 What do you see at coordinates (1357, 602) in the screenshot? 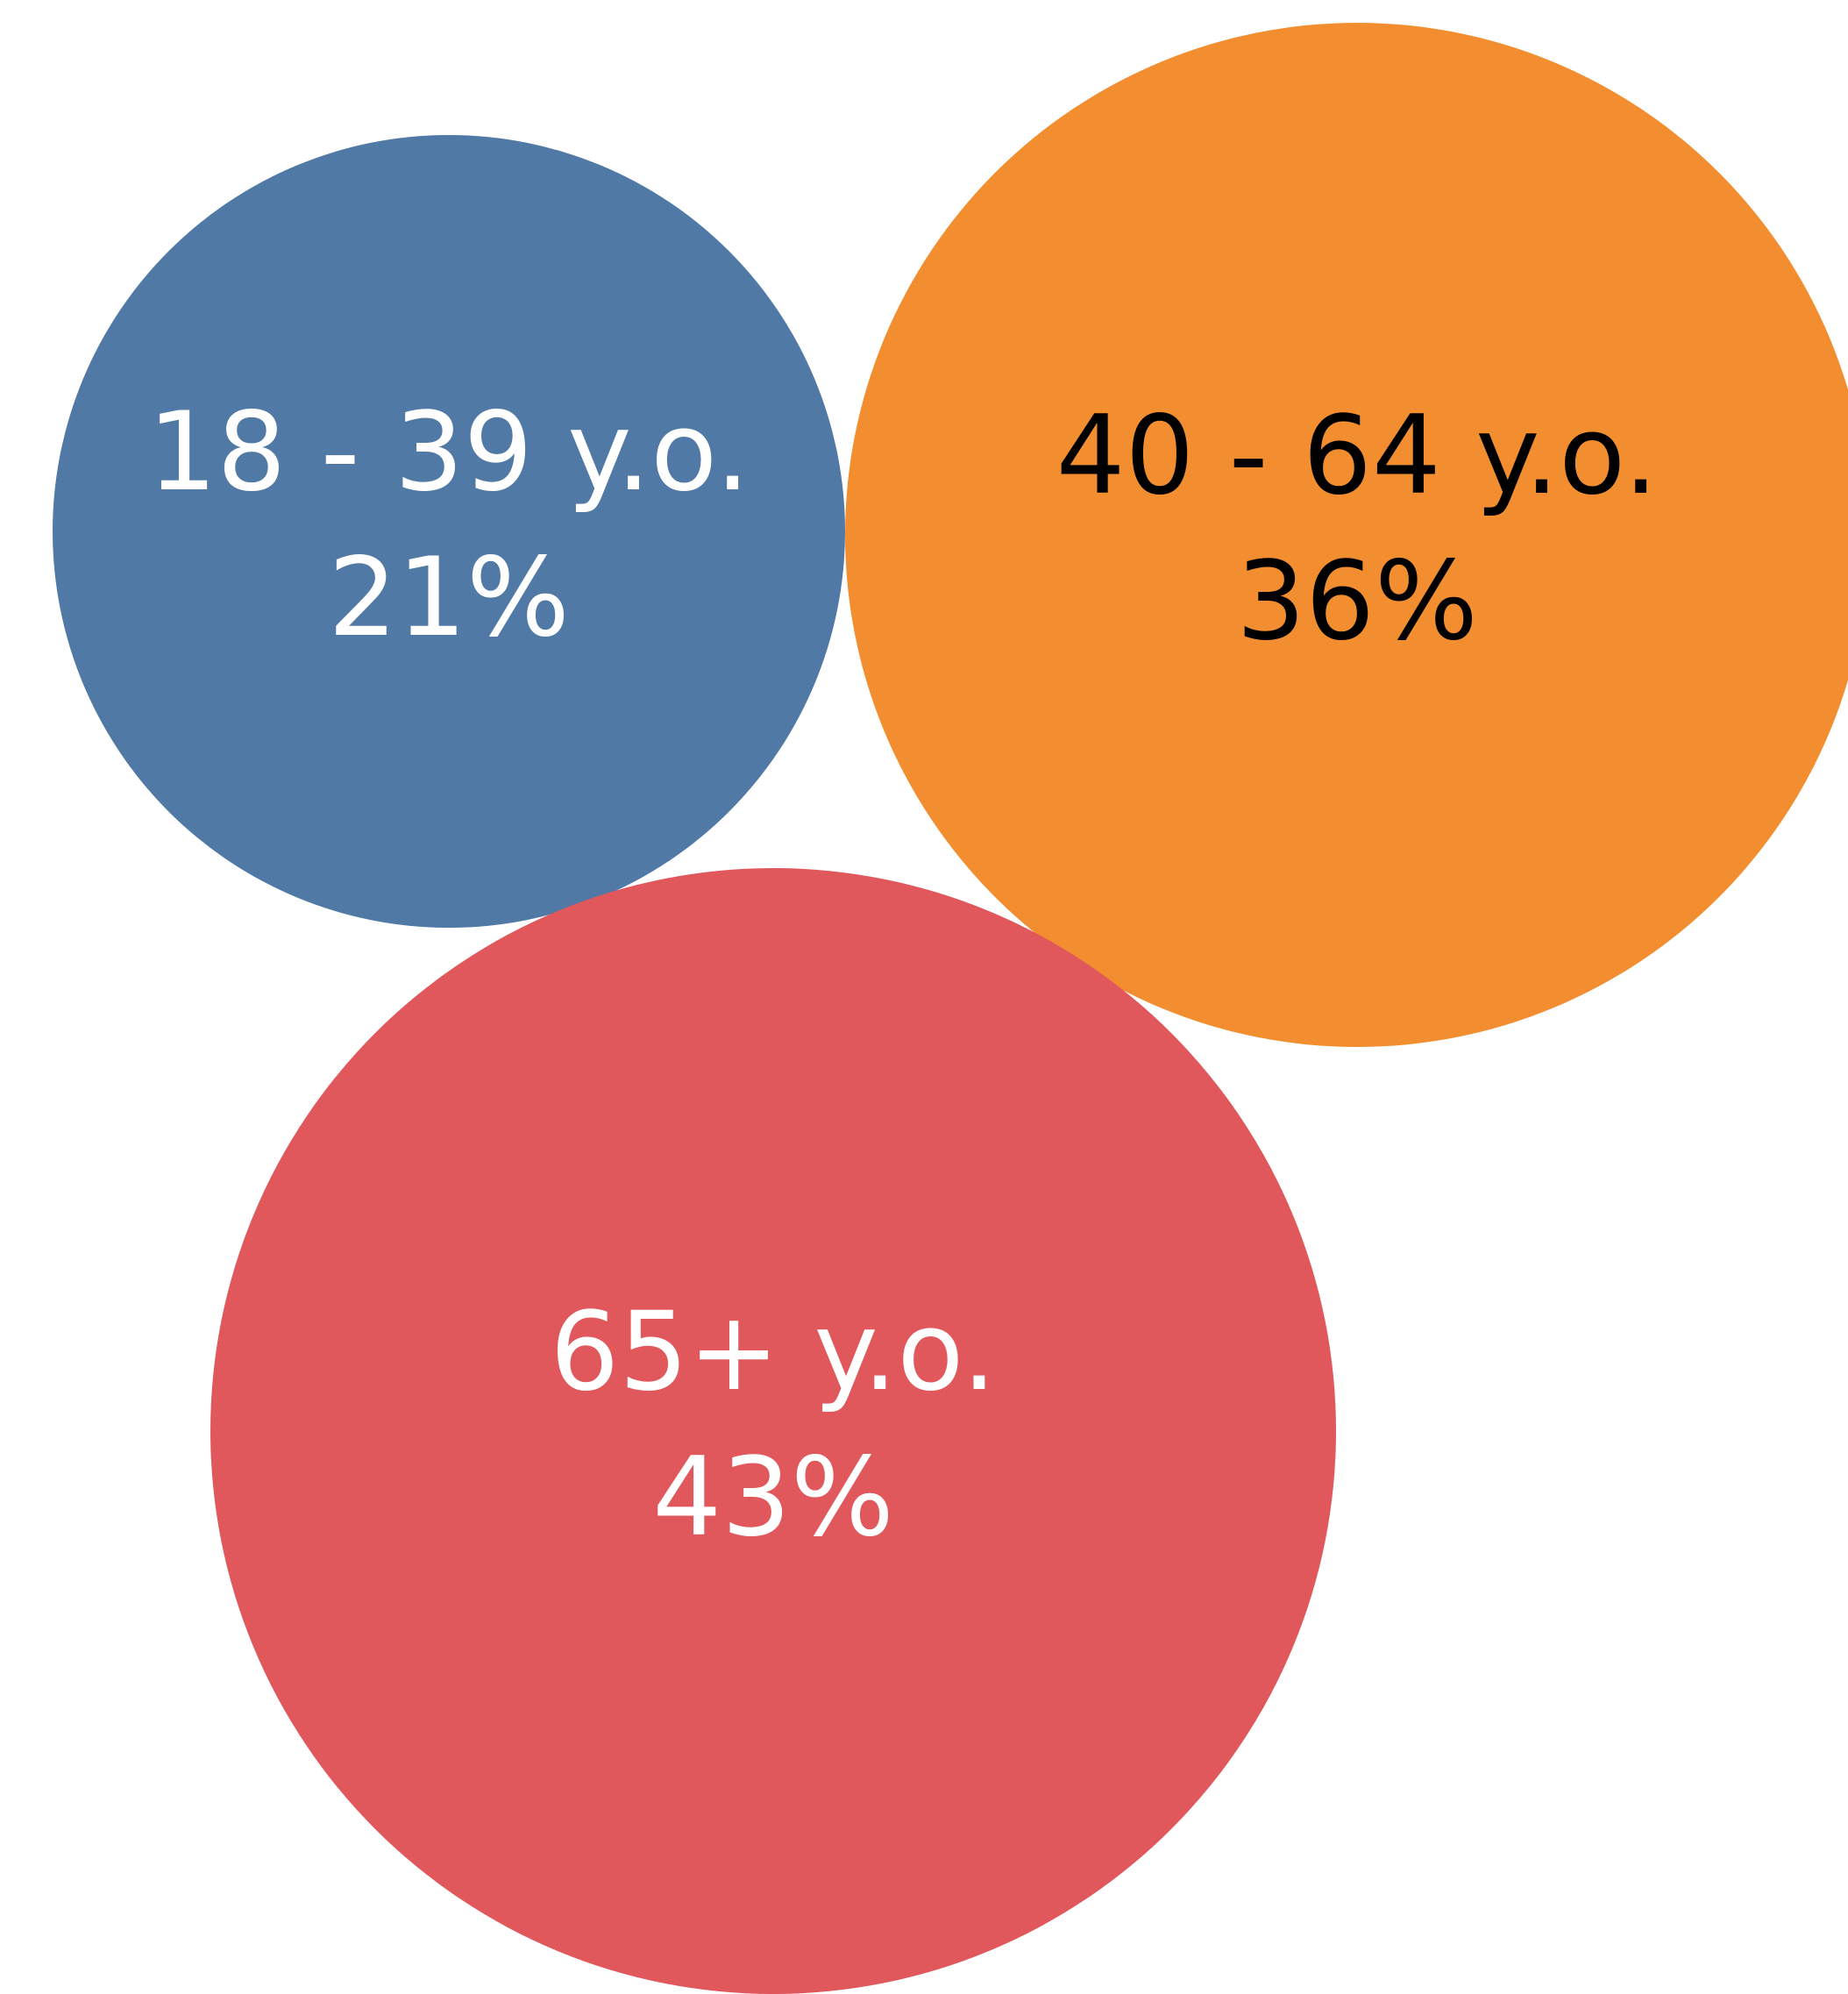
I see `bubble-value-label: 36%` at bounding box center [1357, 602].